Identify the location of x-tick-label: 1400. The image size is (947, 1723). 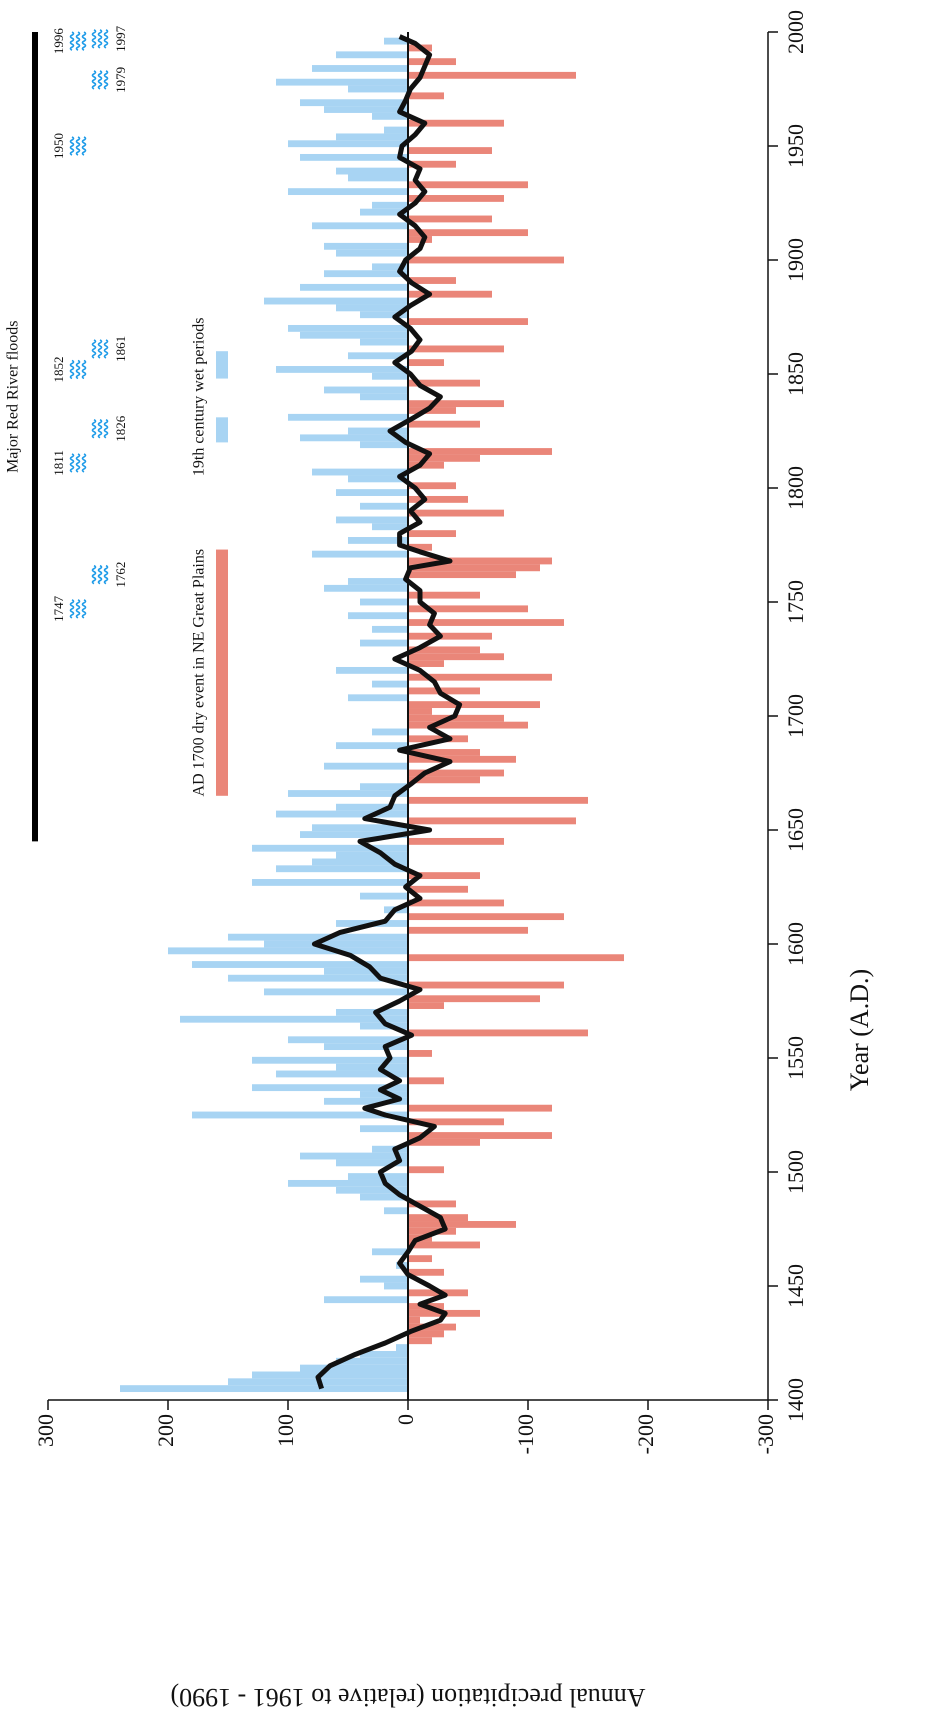
(795, 1400).